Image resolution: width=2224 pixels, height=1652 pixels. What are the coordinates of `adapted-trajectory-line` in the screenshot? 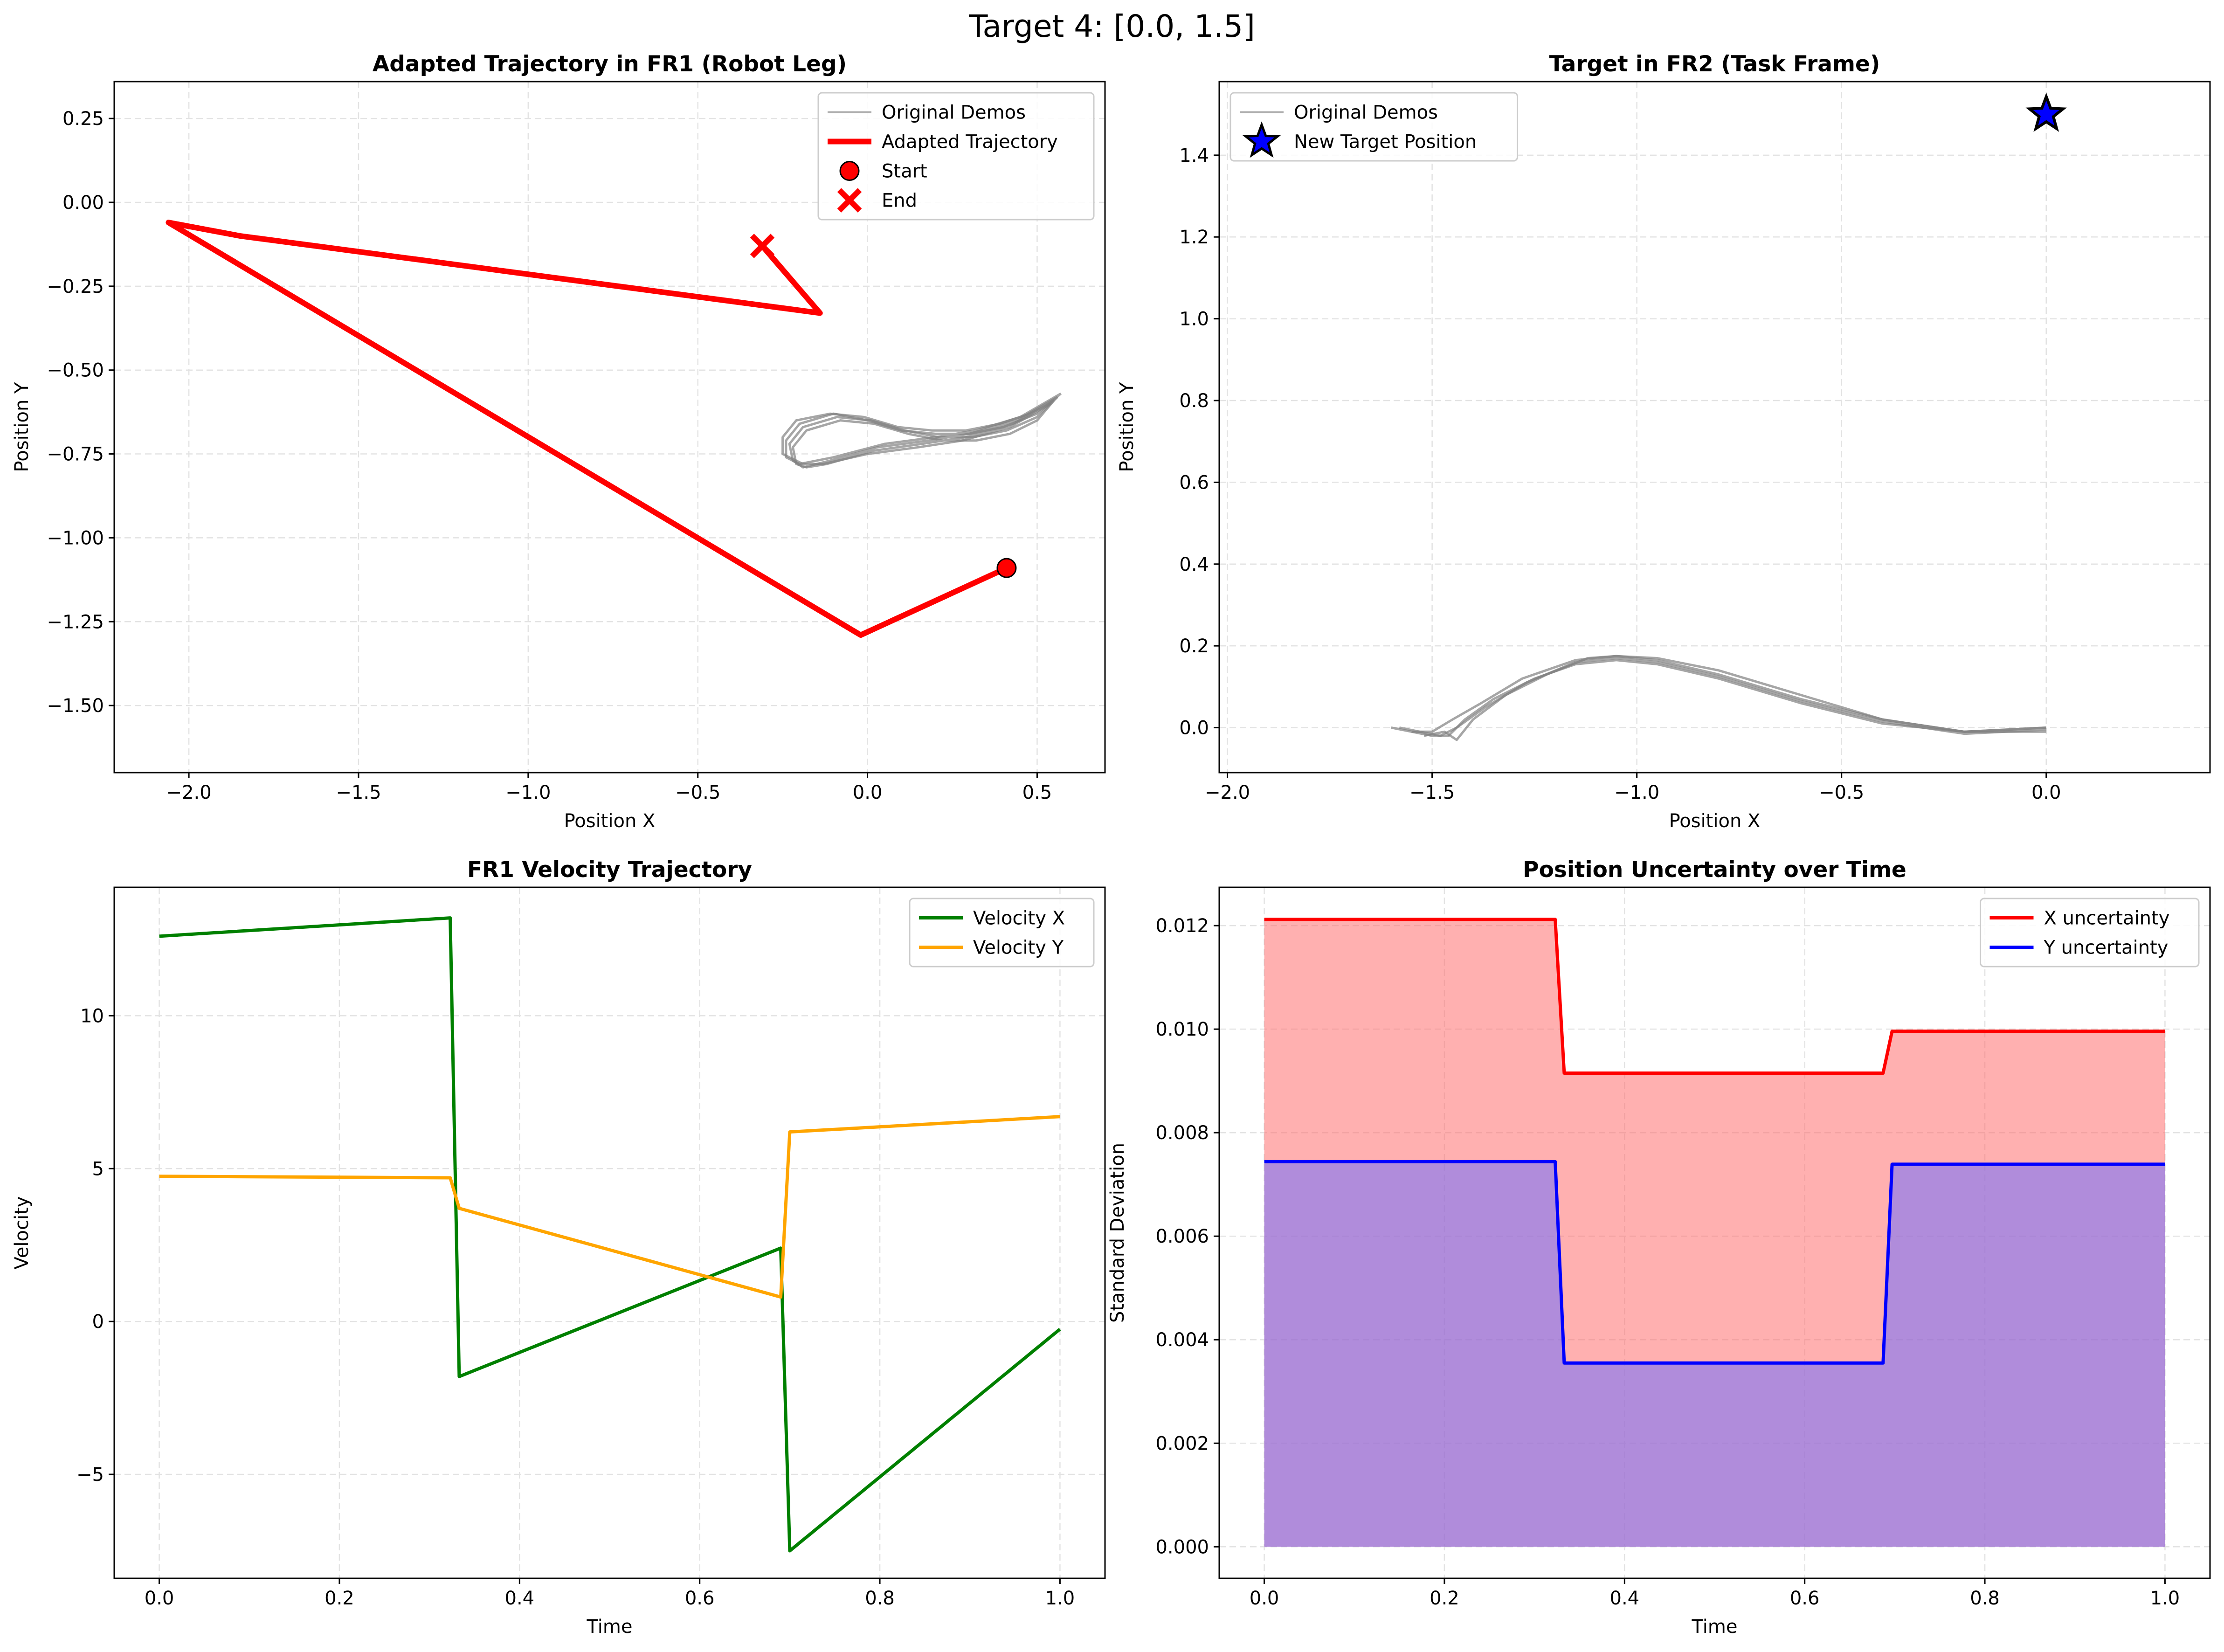 It's located at (587, 429).